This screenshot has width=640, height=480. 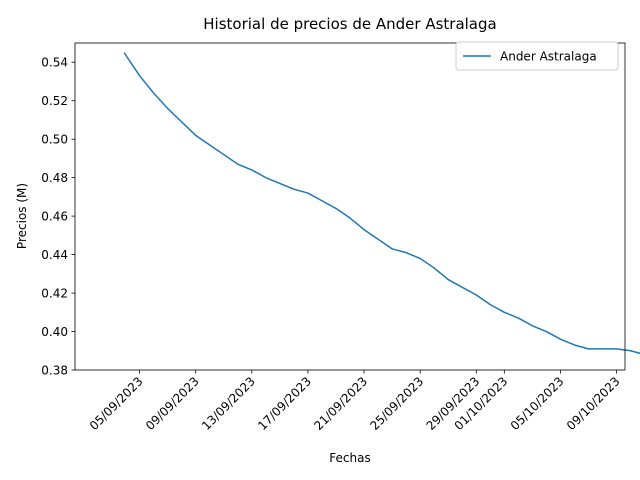 I want to click on y-axis-label: Precios (M), so click(x=22, y=216).